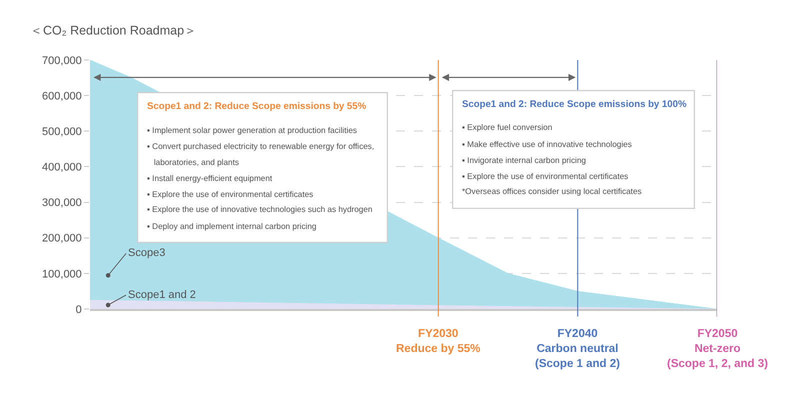 Image resolution: width=800 pixels, height=397 pixels. I want to click on series-label: Scope3, so click(147, 253).